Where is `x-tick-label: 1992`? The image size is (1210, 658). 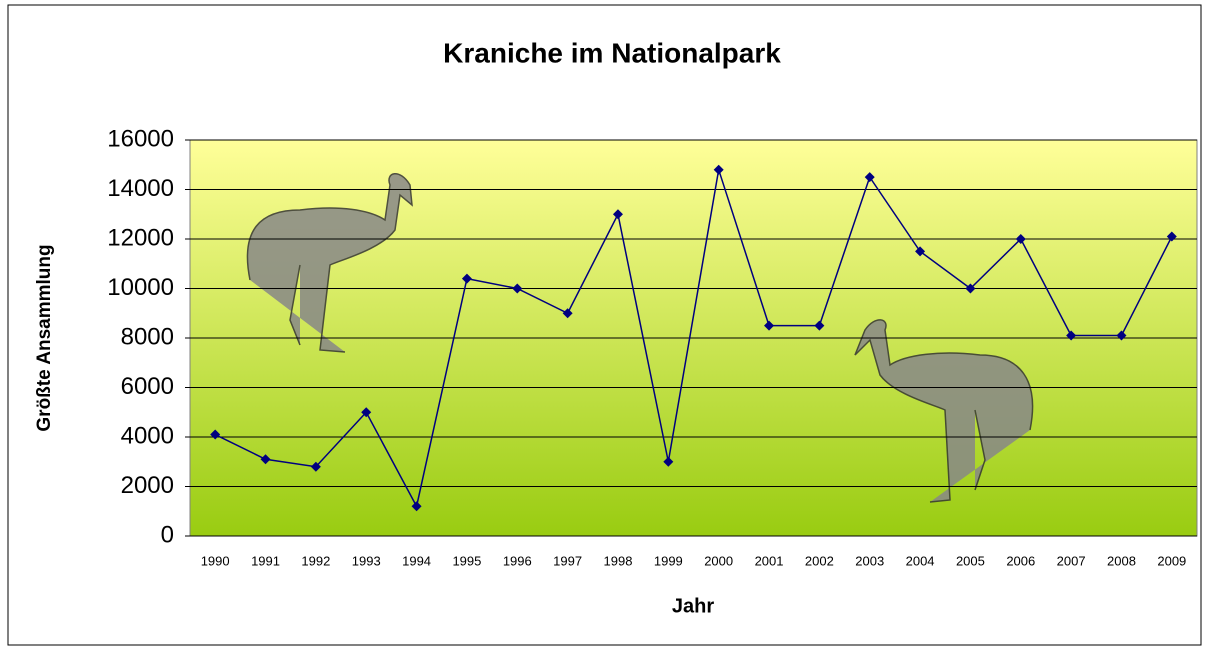
x-tick-label: 1992 is located at coordinates (315, 560).